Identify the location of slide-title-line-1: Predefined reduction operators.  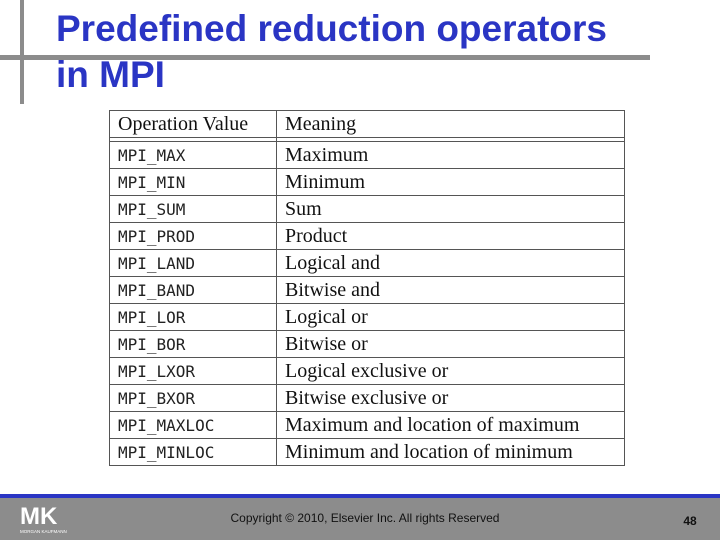
(331, 28).